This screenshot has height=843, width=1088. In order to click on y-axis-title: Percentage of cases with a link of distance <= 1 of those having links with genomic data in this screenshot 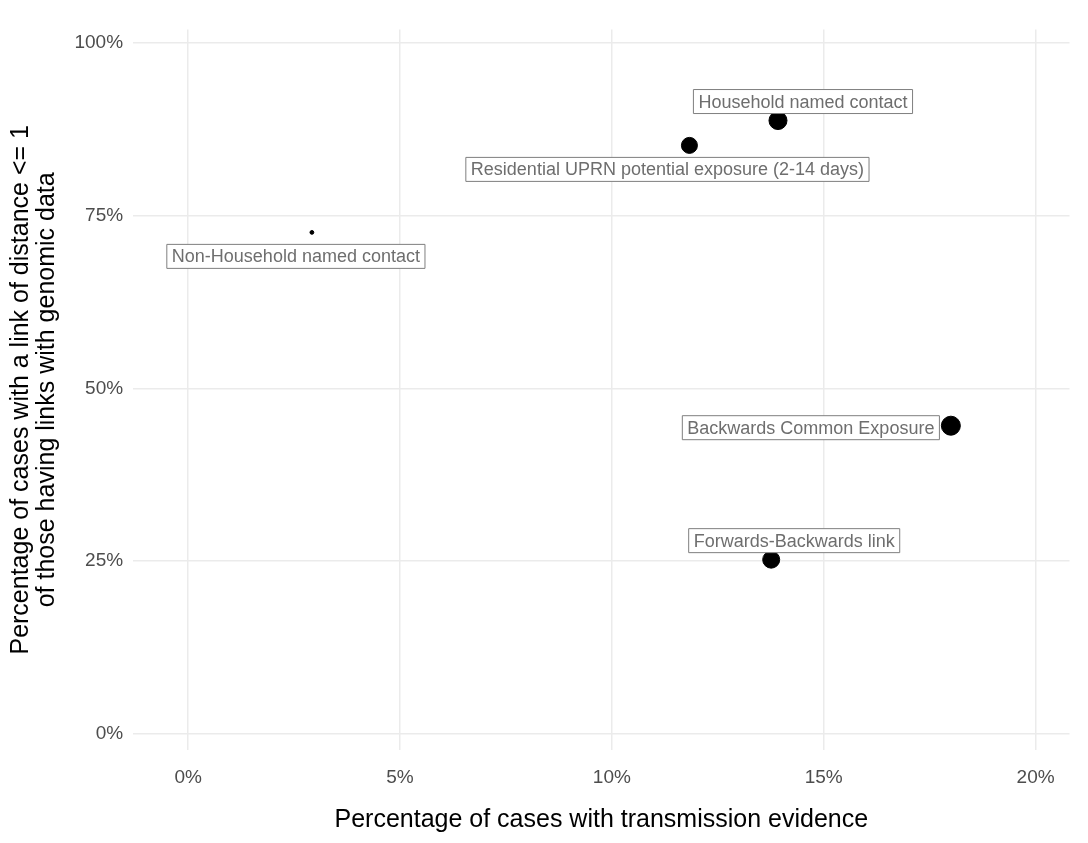, I will do `click(32, 390)`.